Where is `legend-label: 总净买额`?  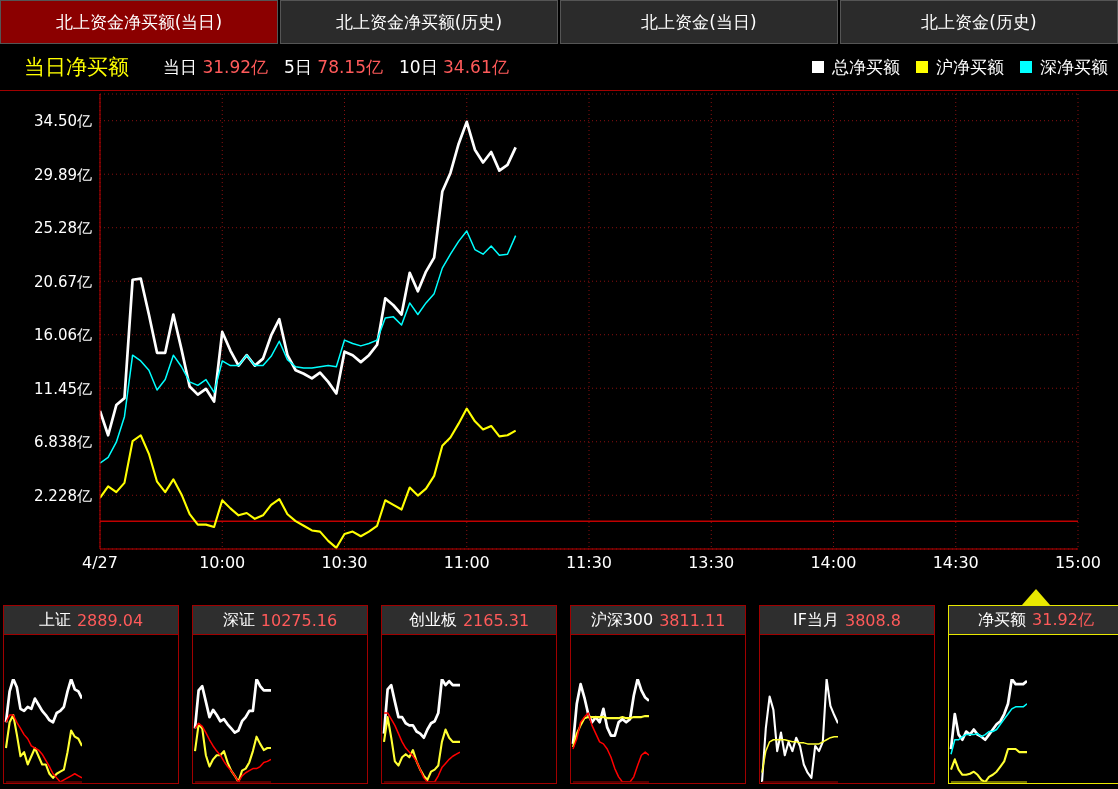 legend-label: 总净买额 is located at coordinates (866, 67).